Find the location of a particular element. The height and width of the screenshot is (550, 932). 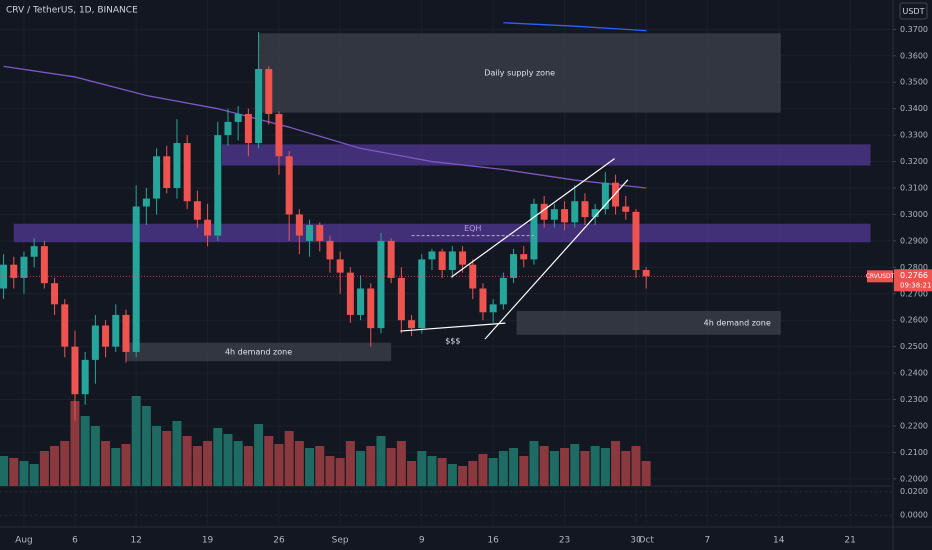

y-tick-label: 0.2700 is located at coordinates (914, 293).